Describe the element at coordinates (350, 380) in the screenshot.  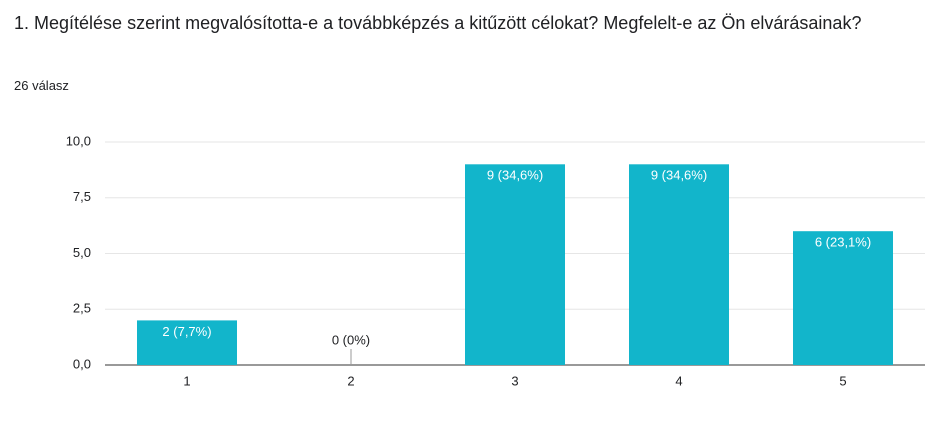
I see `x-tick-label: 2` at that location.